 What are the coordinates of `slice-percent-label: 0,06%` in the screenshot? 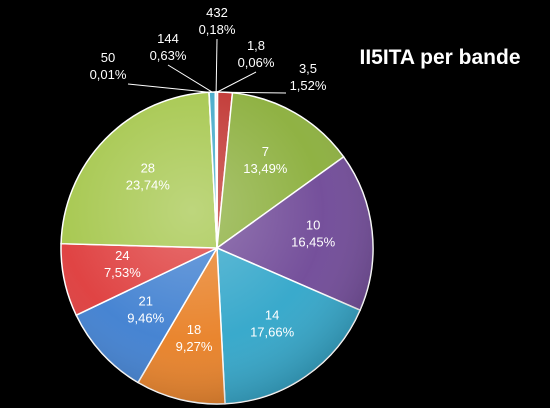 It's located at (256, 62).